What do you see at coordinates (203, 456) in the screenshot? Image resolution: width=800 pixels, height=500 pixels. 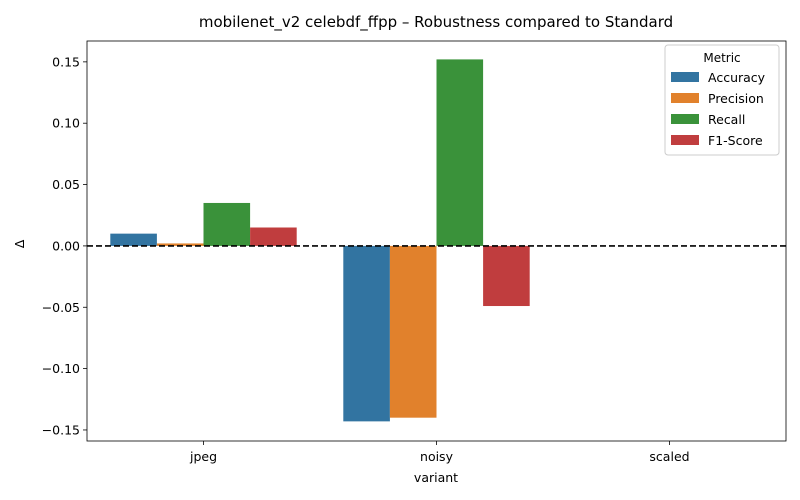 I see `x-tick-label-jpeg: jpeg` at bounding box center [203, 456].